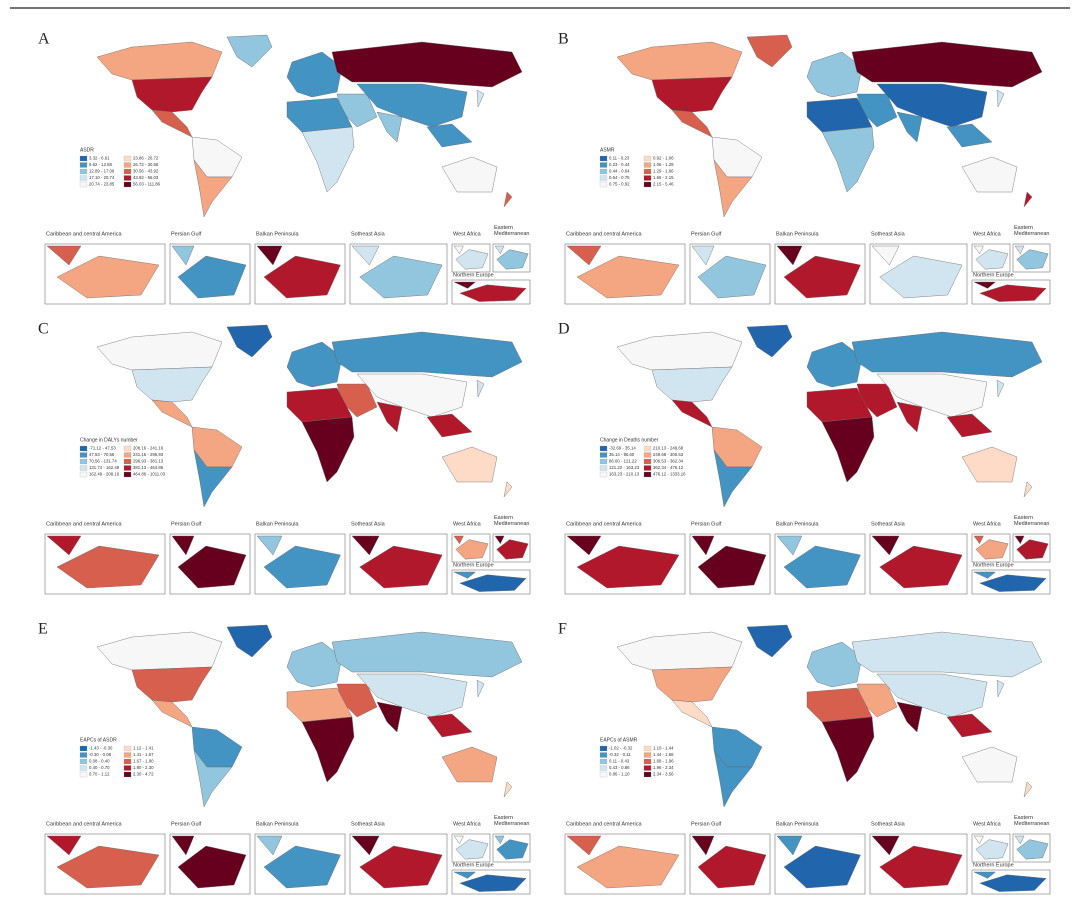 Image resolution: width=1080 pixels, height=903 pixels. Describe the element at coordinates (159, 651) in the screenshot. I see `country-canada` at that location.